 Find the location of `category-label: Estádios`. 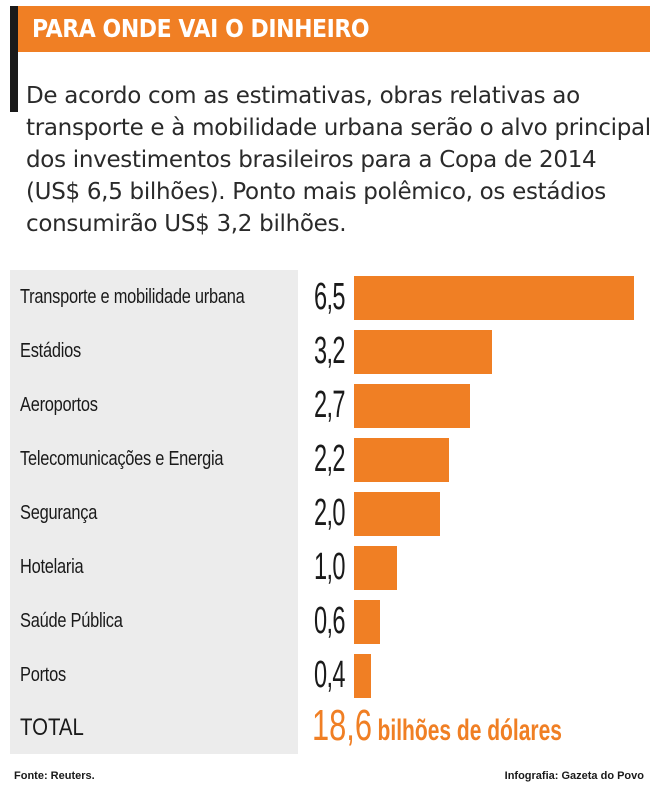

category-label: Estádios is located at coordinates (50, 351).